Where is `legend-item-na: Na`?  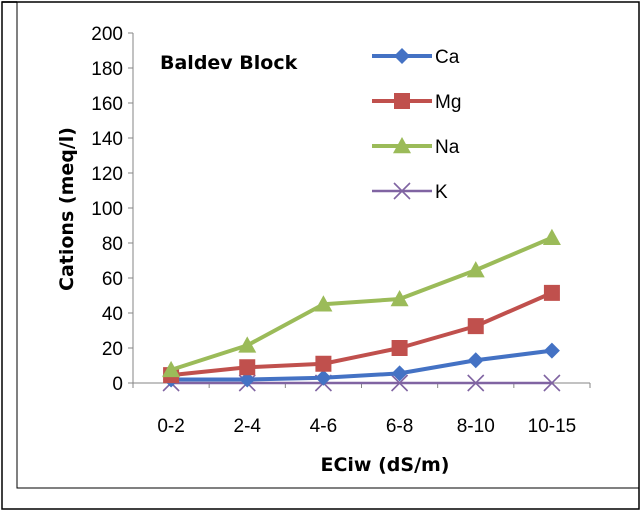 legend-item-na: Na is located at coordinates (416, 147).